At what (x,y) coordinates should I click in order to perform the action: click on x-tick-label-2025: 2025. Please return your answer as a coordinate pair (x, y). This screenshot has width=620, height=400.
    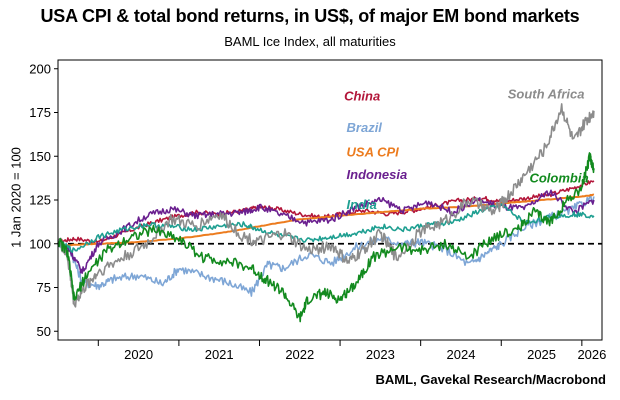
    Looking at the image, I should click on (541, 354).